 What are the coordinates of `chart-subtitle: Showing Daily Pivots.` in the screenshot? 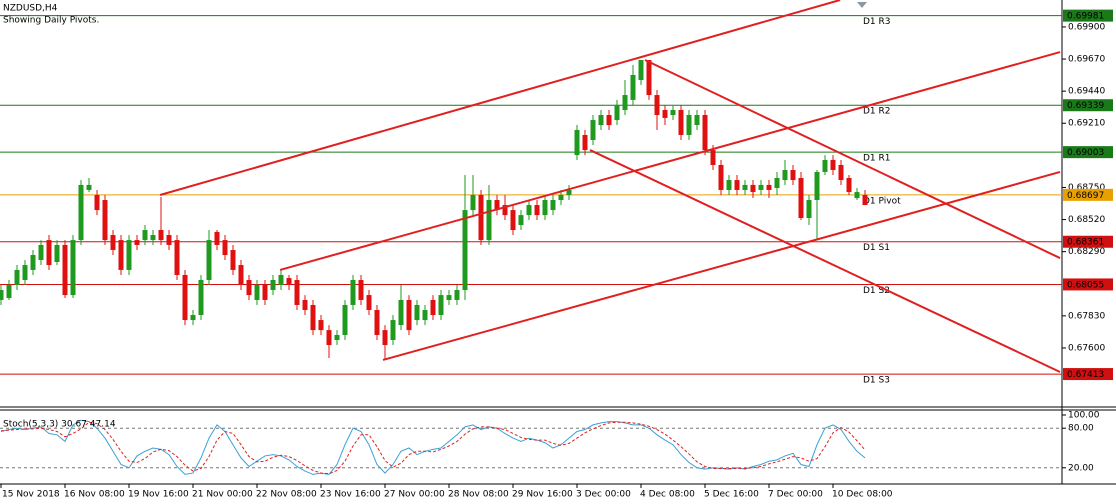 It's located at (51, 21).